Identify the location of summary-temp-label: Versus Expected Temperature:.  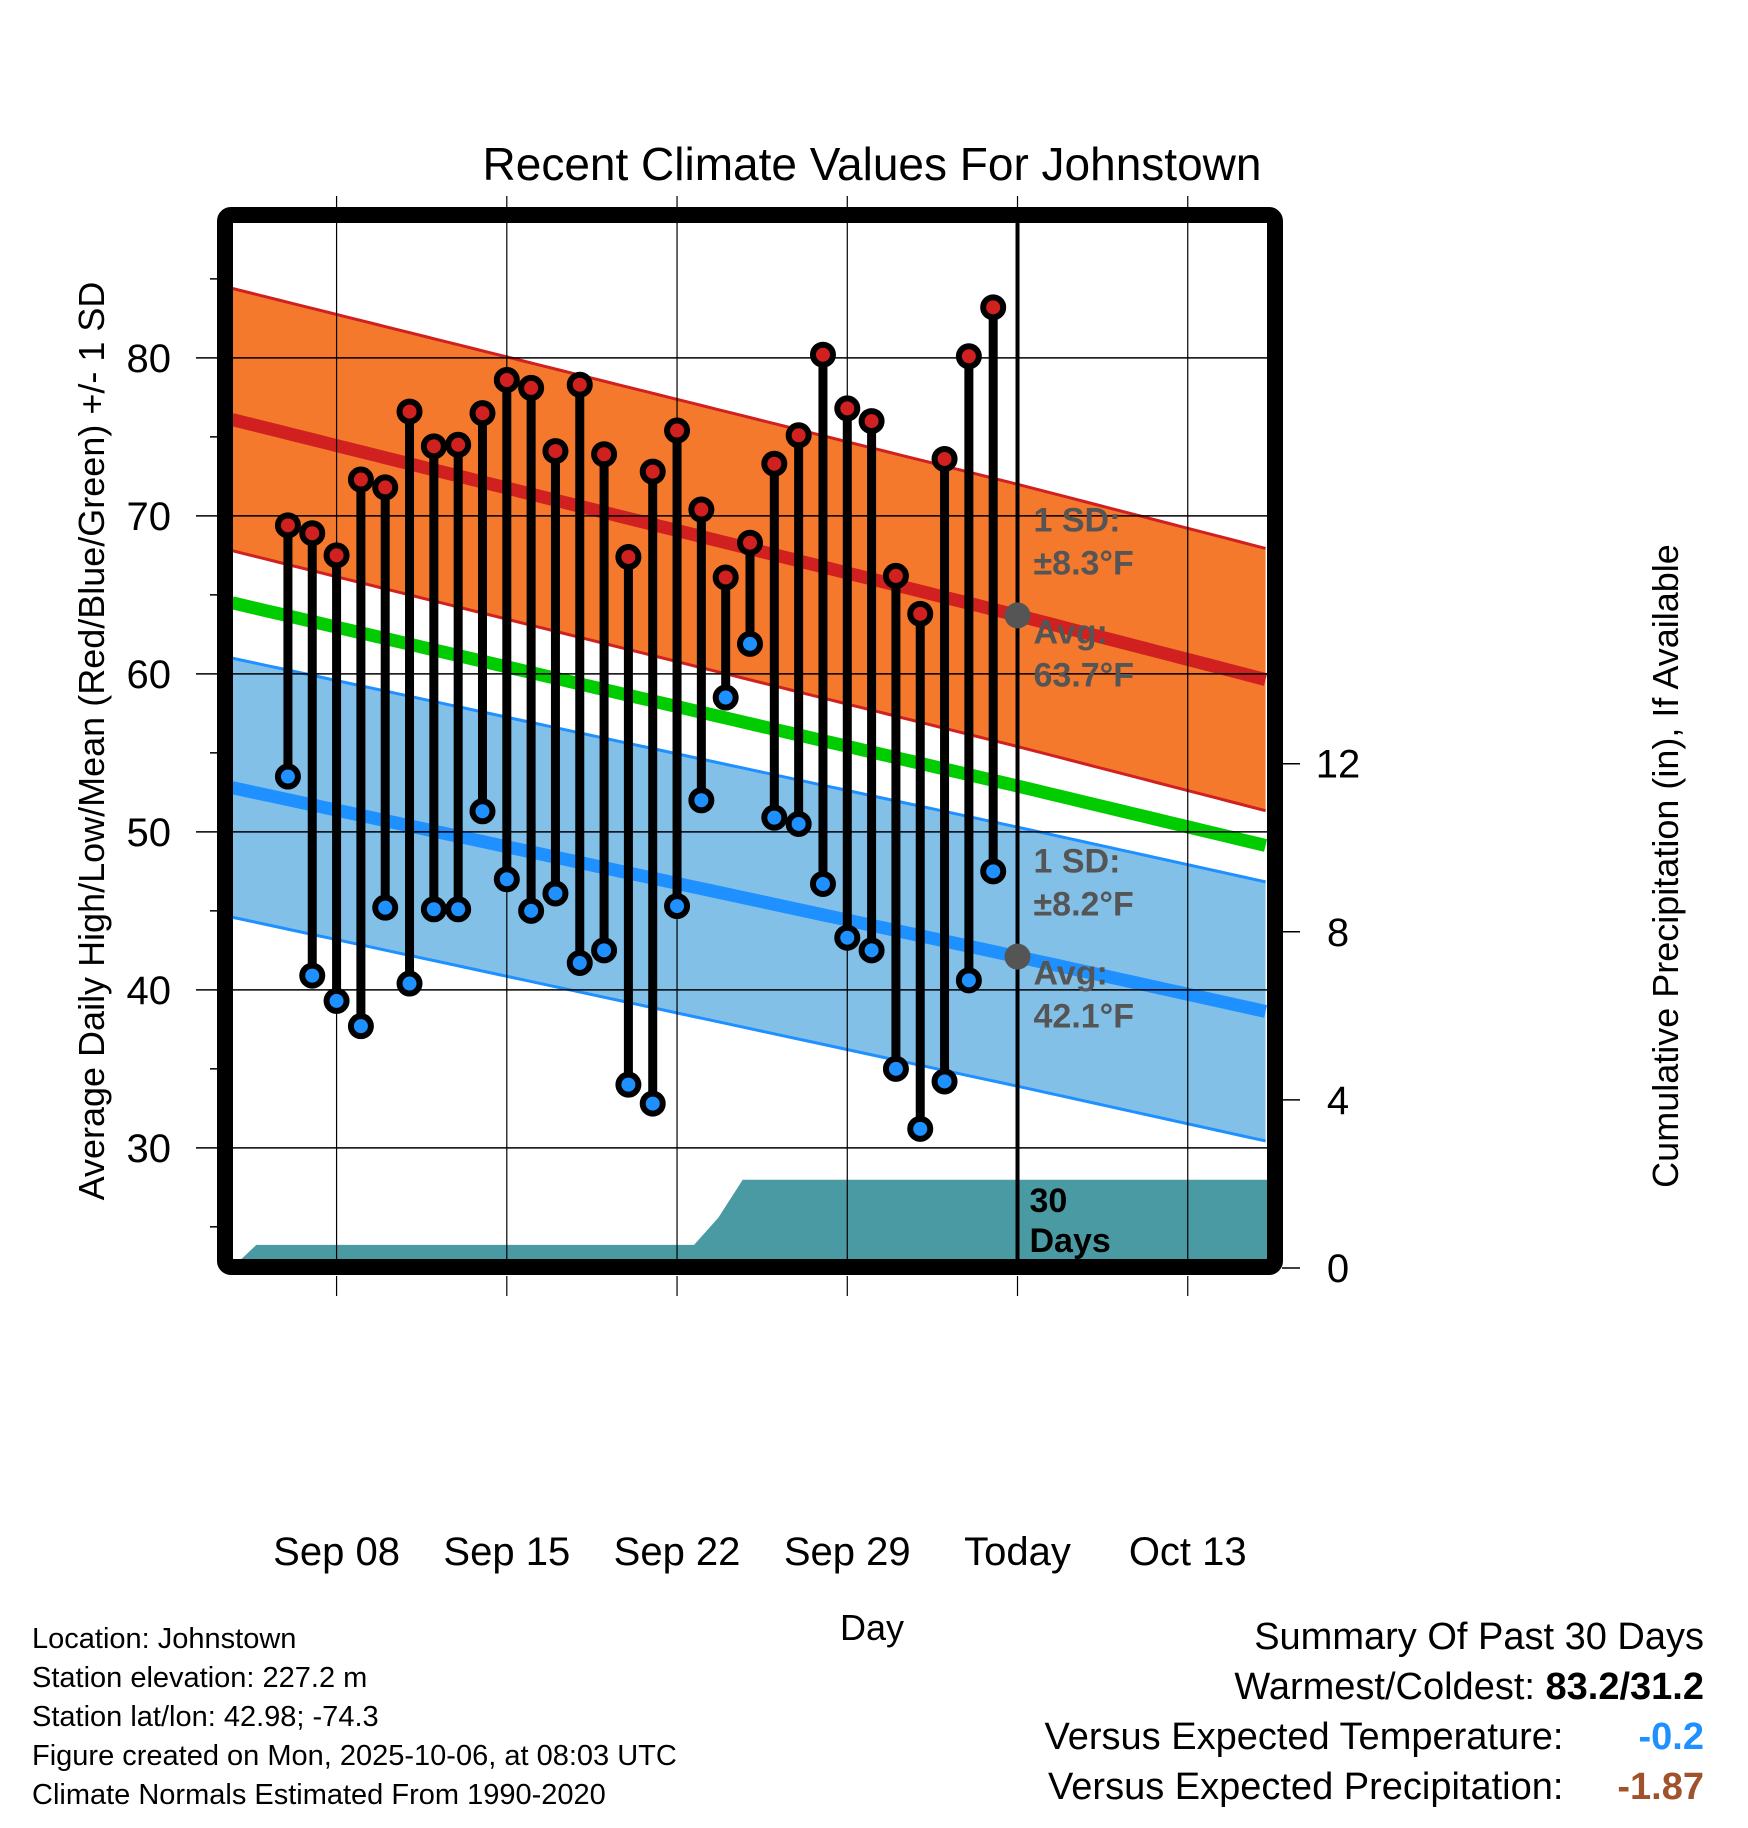
(1304, 1737).